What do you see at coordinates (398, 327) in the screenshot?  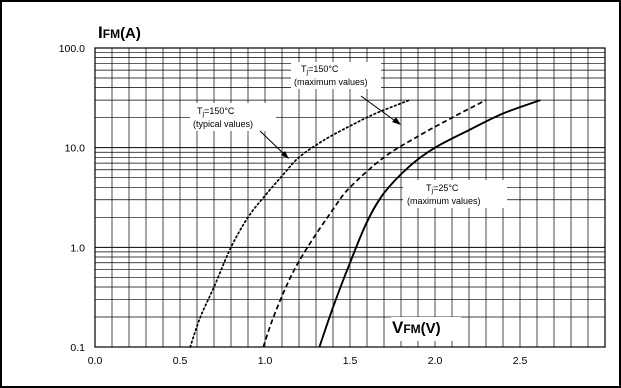 I see `x-axis-title-main: V` at bounding box center [398, 327].